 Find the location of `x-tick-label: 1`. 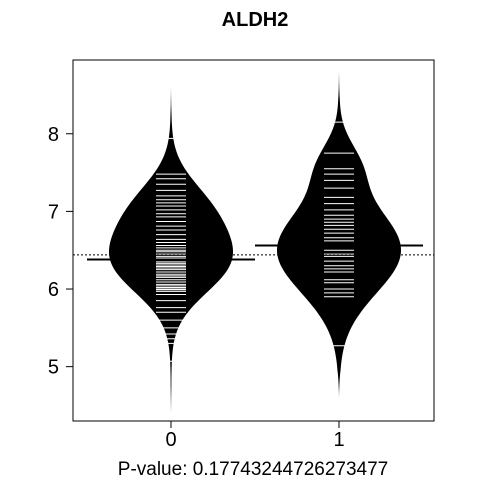

x-tick-label: 1 is located at coordinates (338, 440).